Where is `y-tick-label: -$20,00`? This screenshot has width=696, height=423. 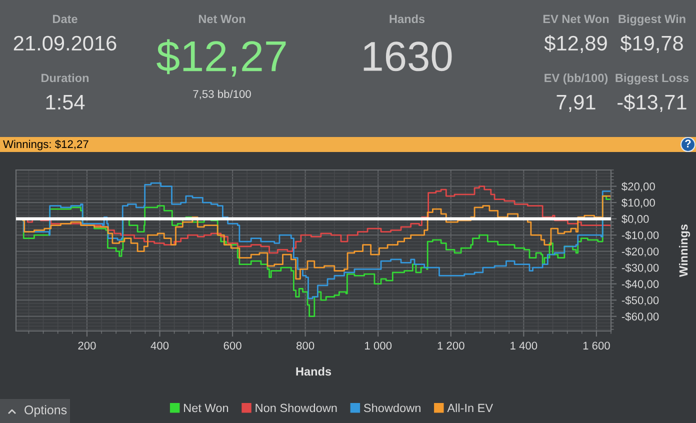 y-tick-label: -$20,00 is located at coordinates (640, 252).